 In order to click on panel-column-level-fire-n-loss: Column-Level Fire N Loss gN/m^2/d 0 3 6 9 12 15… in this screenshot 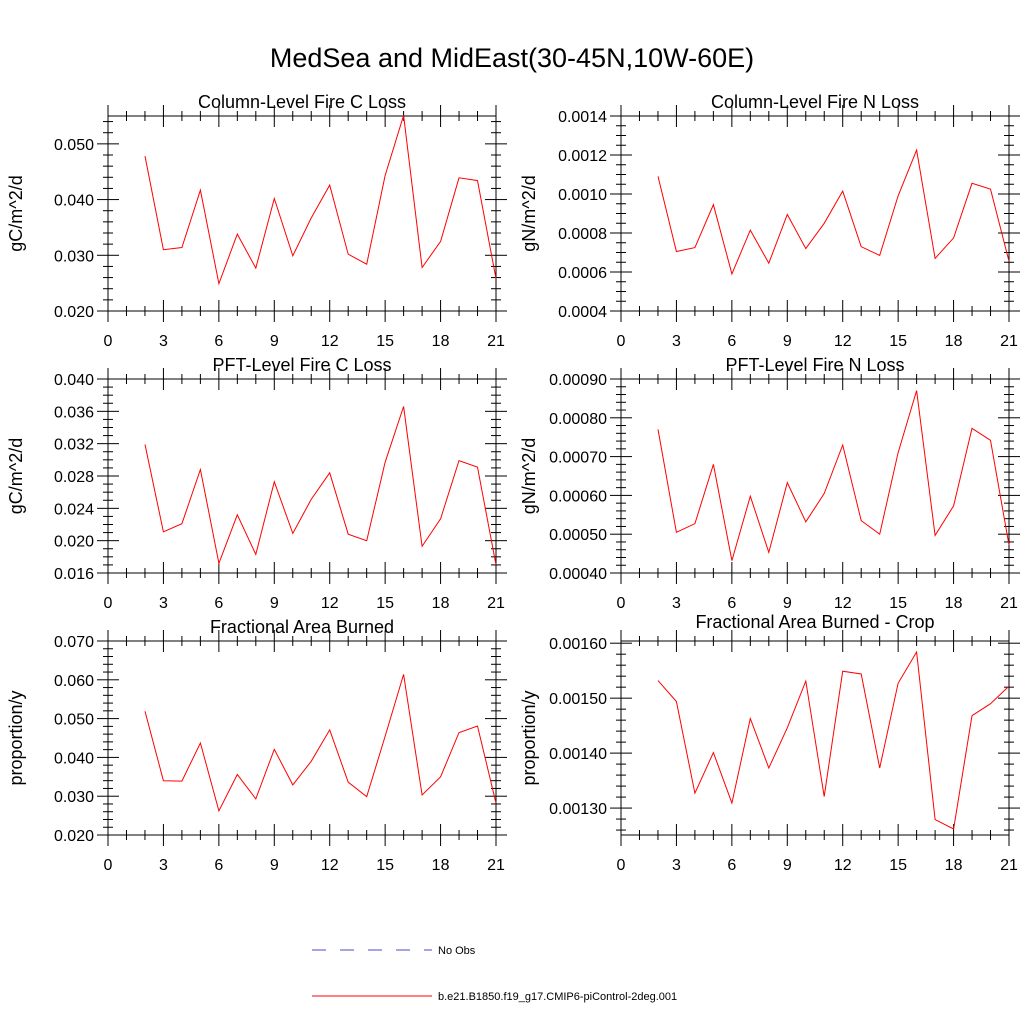, I will do `click(769, 221)`.